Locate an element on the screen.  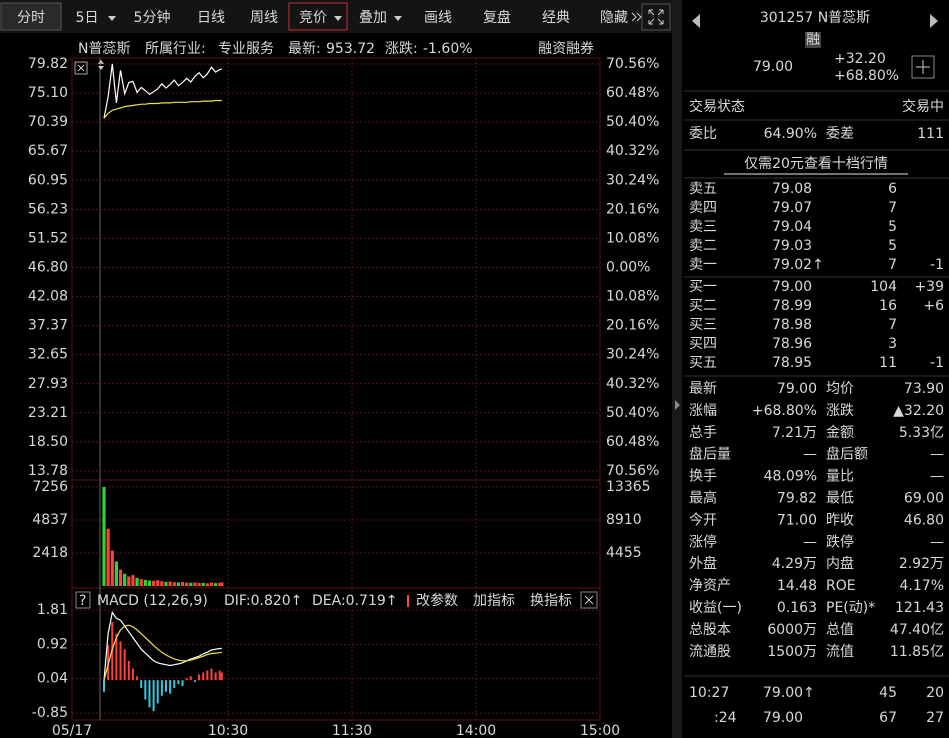
y-tick-label: 56.23 is located at coordinates (48, 209).